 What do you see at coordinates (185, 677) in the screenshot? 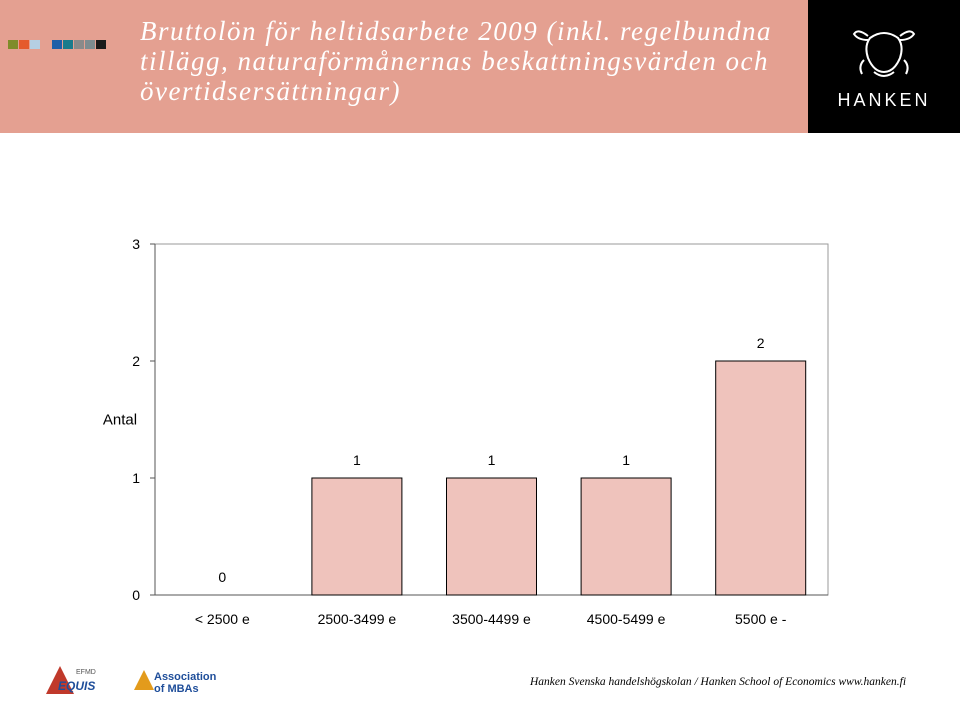
I see `svg-text: Association` at bounding box center [185, 677].